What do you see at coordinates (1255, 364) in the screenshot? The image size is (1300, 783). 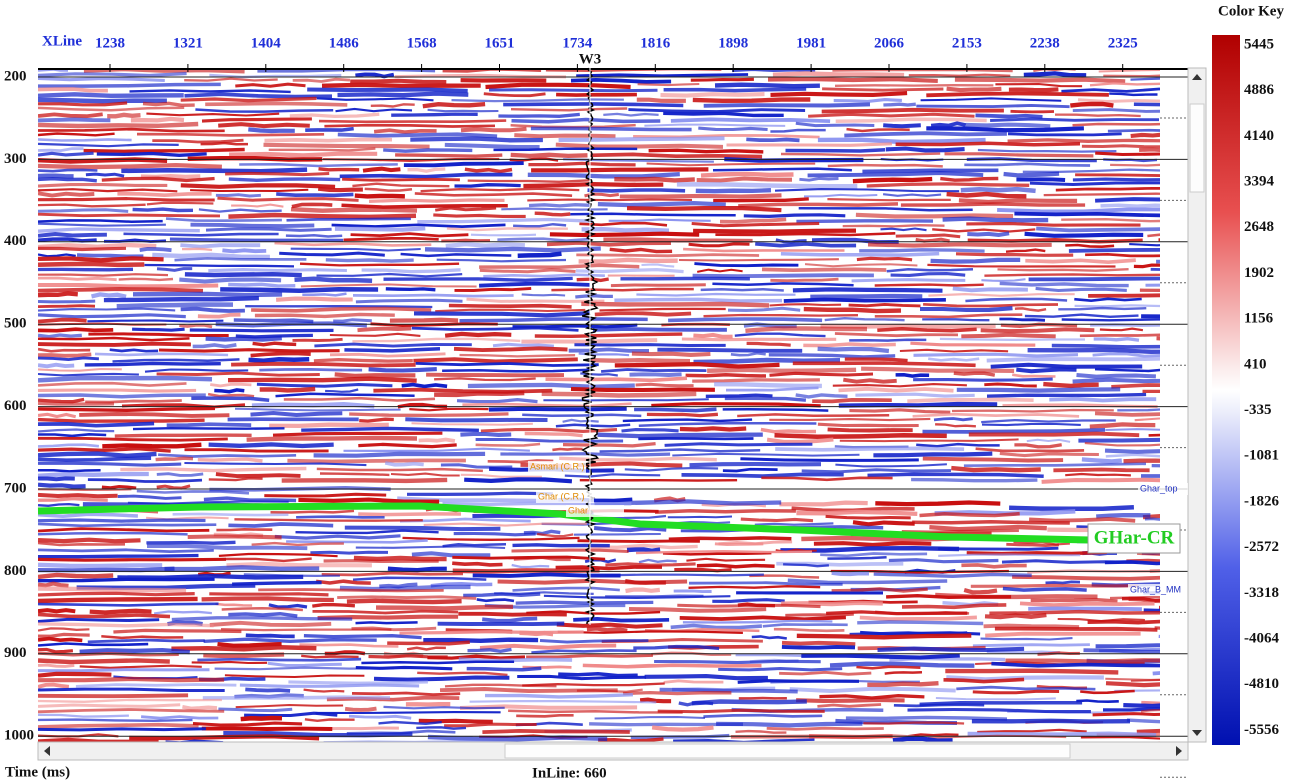 I see `color-key-label: 410` at bounding box center [1255, 364].